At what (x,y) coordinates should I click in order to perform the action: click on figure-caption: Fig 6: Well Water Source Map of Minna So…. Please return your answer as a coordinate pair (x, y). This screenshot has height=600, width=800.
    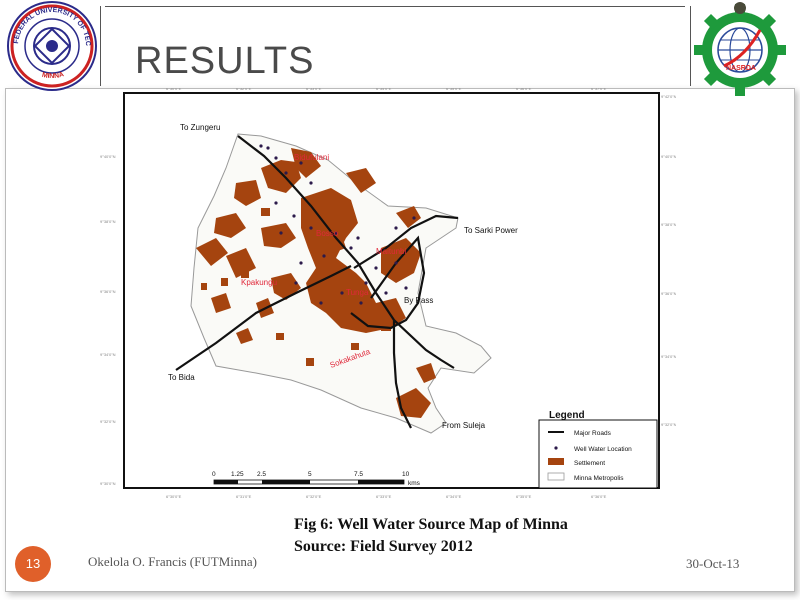
    Looking at the image, I should click on (431, 536).